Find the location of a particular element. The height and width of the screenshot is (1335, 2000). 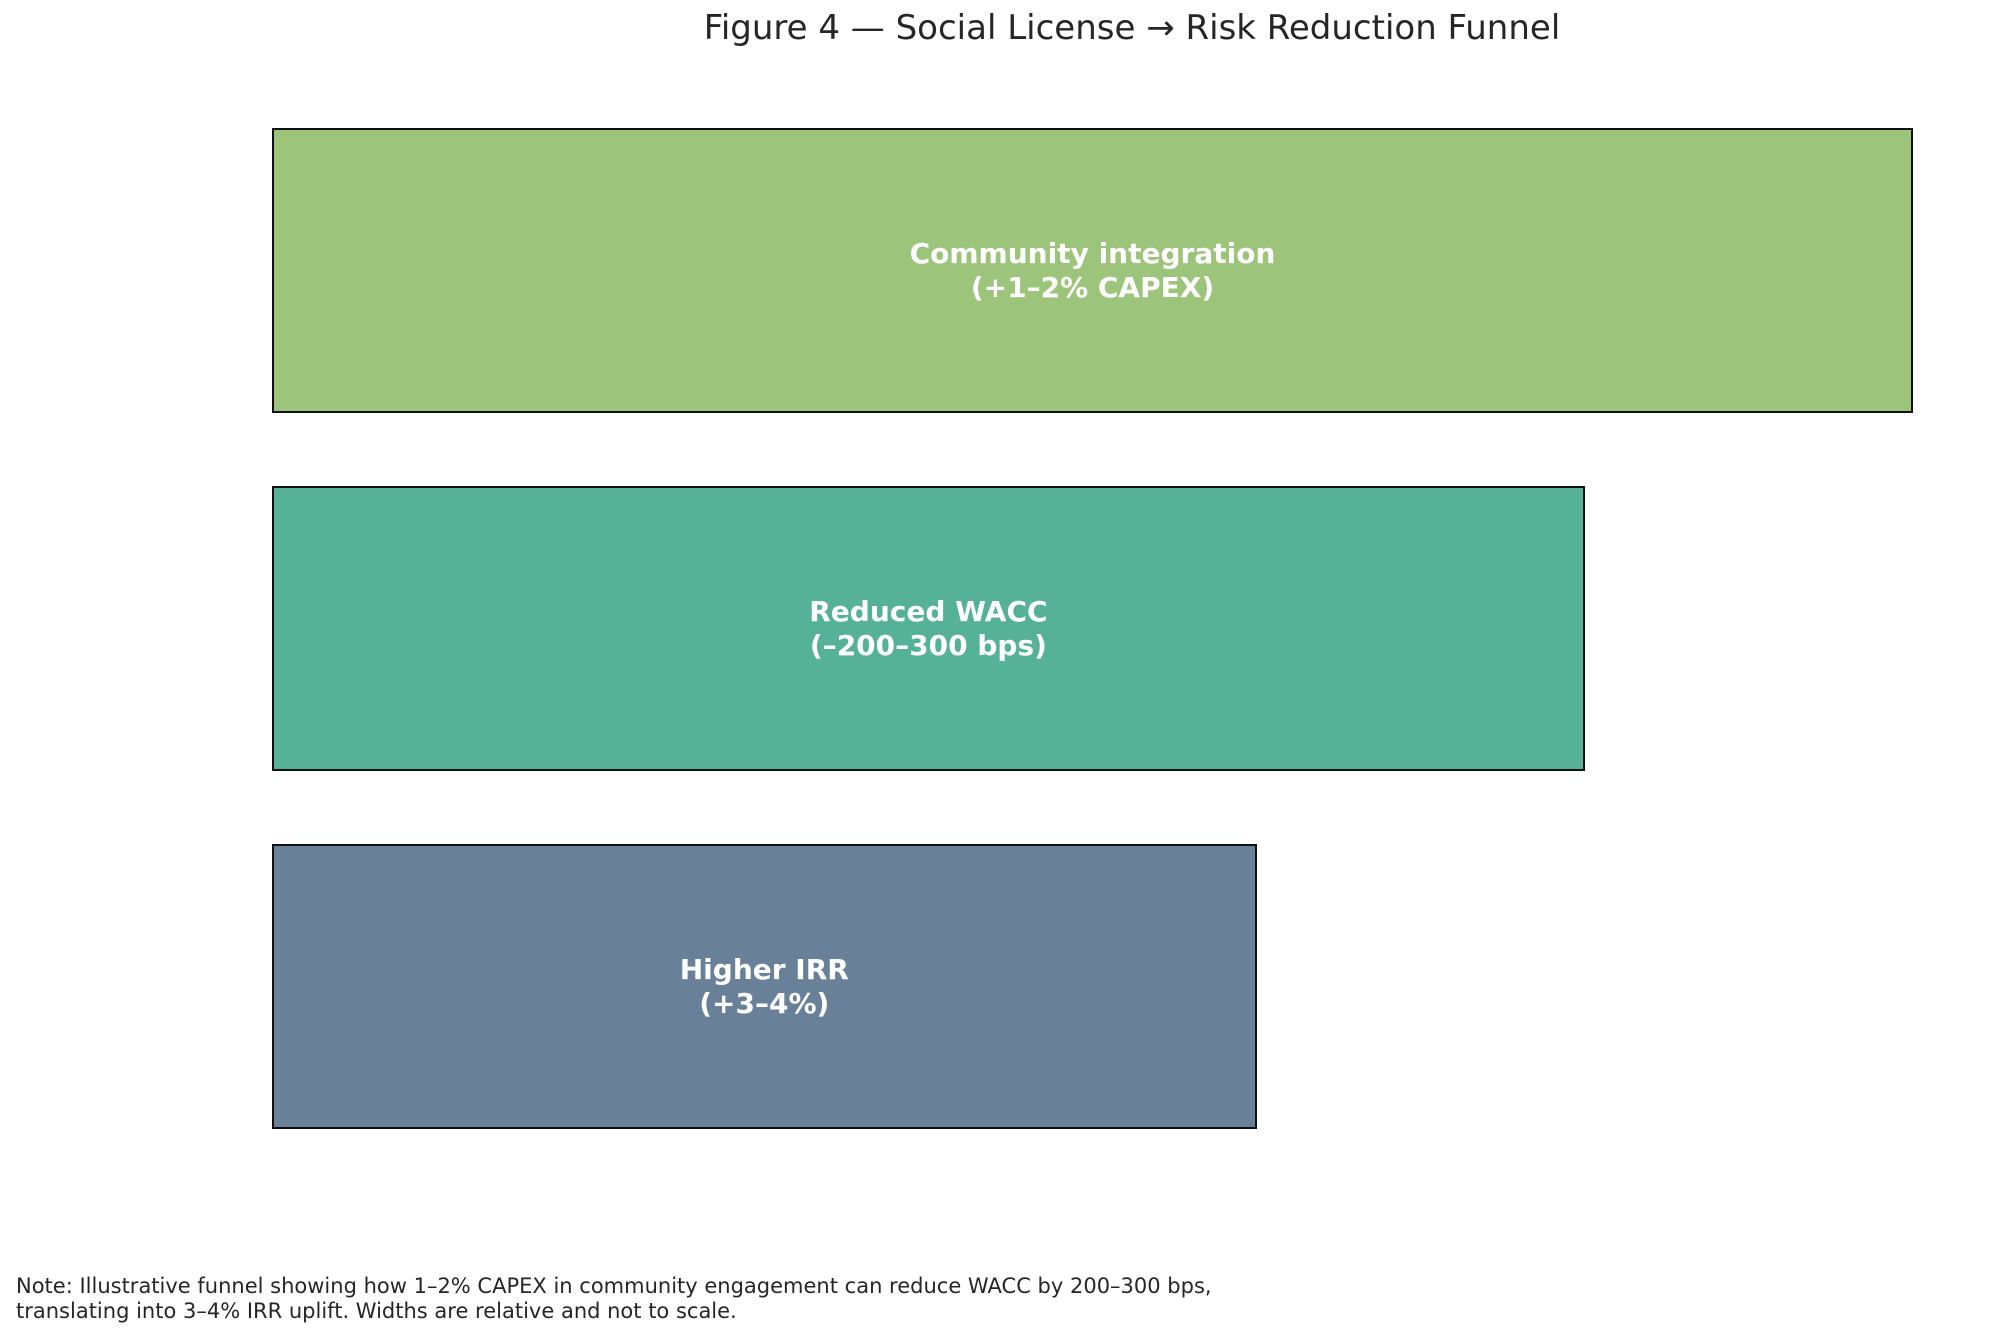

stage-label: Reduced WACC (–200–300 bps) is located at coordinates (928, 628).